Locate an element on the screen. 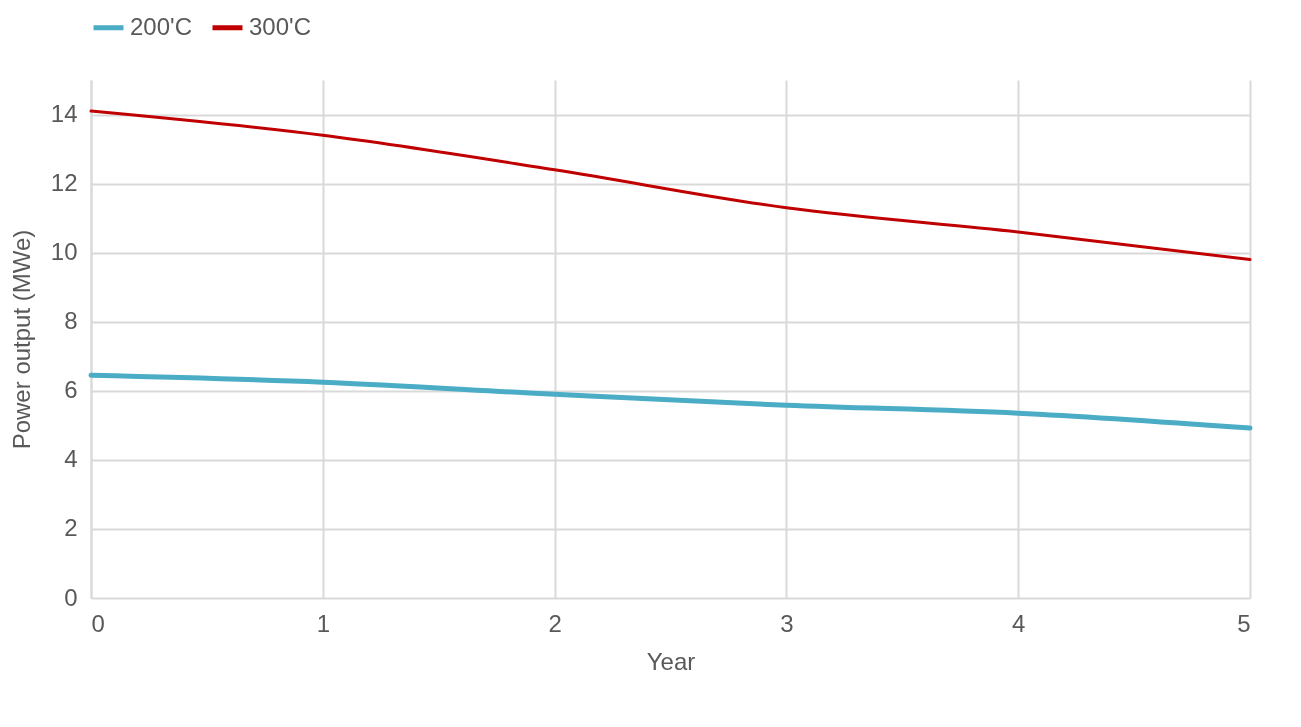 This screenshot has width=1301, height=727. y-tick-label: 14 is located at coordinates (64, 114).